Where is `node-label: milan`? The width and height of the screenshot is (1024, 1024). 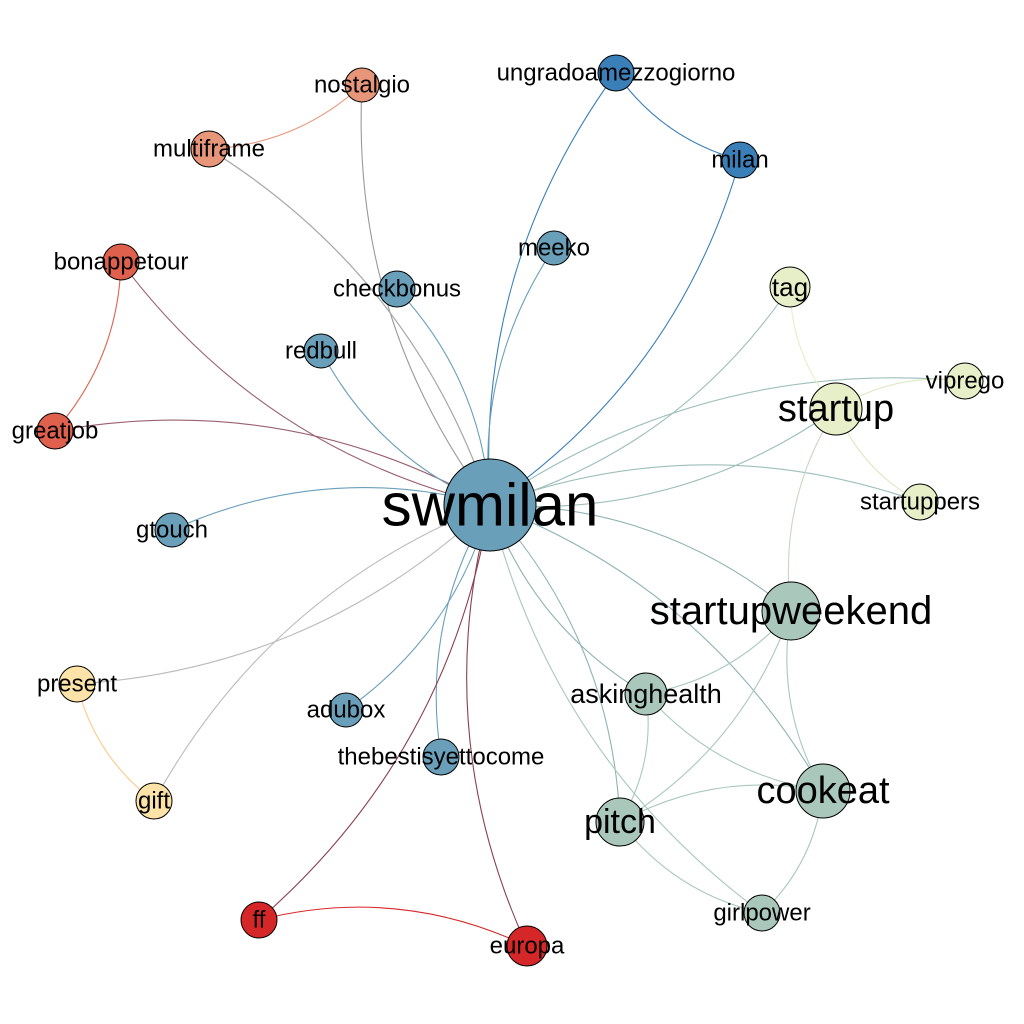
node-label: milan is located at coordinates (739, 160).